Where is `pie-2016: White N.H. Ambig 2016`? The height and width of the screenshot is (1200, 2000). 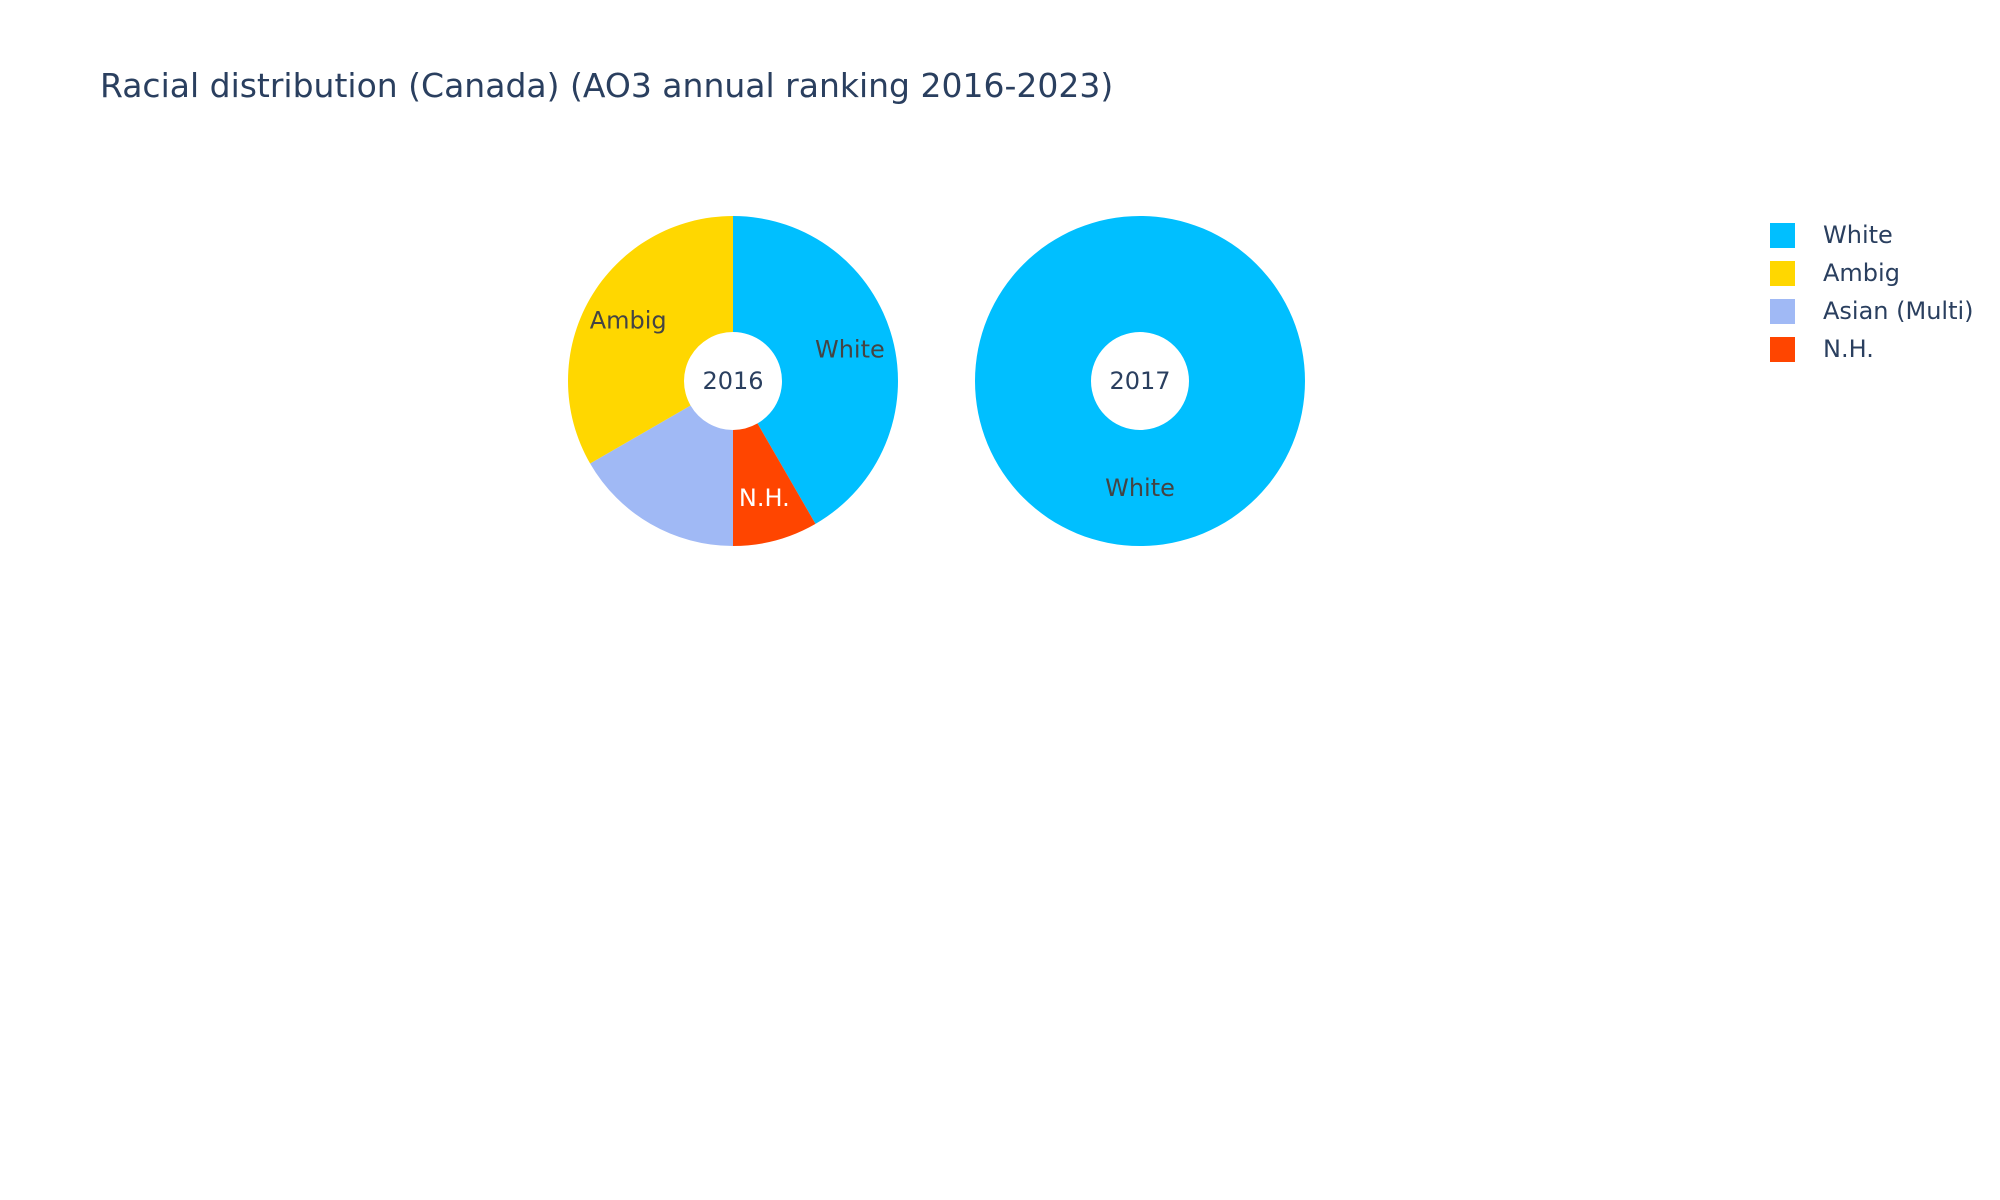
pie-2016: White N.H. Ambig 2016 is located at coordinates (733, 381).